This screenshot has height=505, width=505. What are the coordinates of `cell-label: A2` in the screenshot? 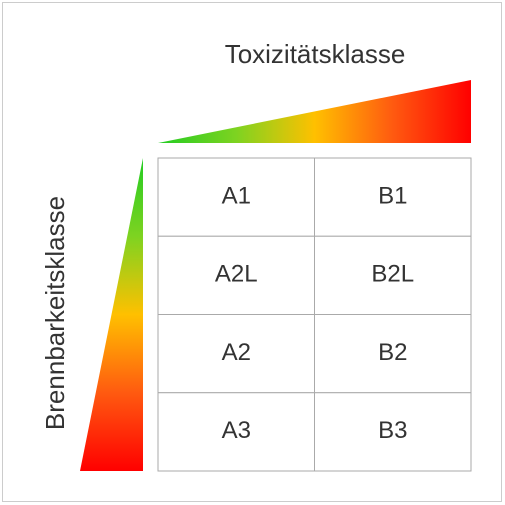 It's located at (236, 352).